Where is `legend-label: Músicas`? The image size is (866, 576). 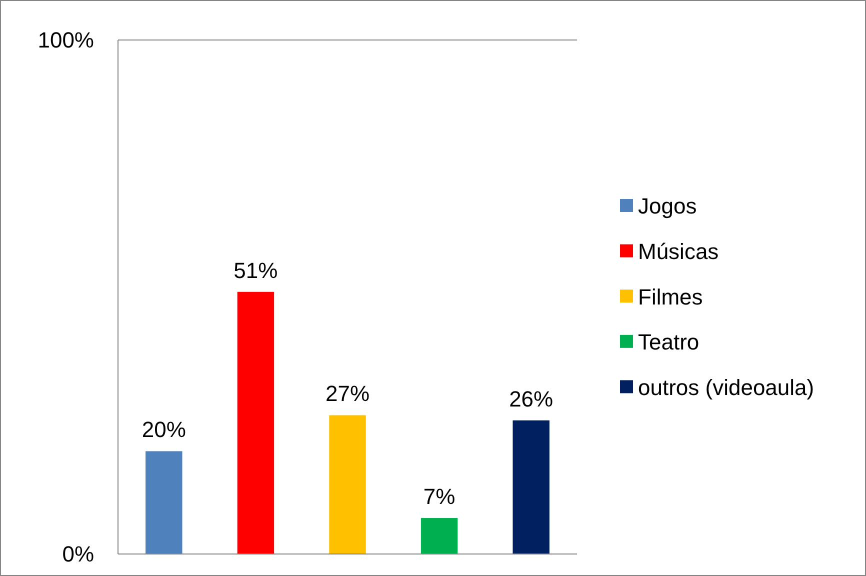 legend-label: Músicas is located at coordinates (678, 251).